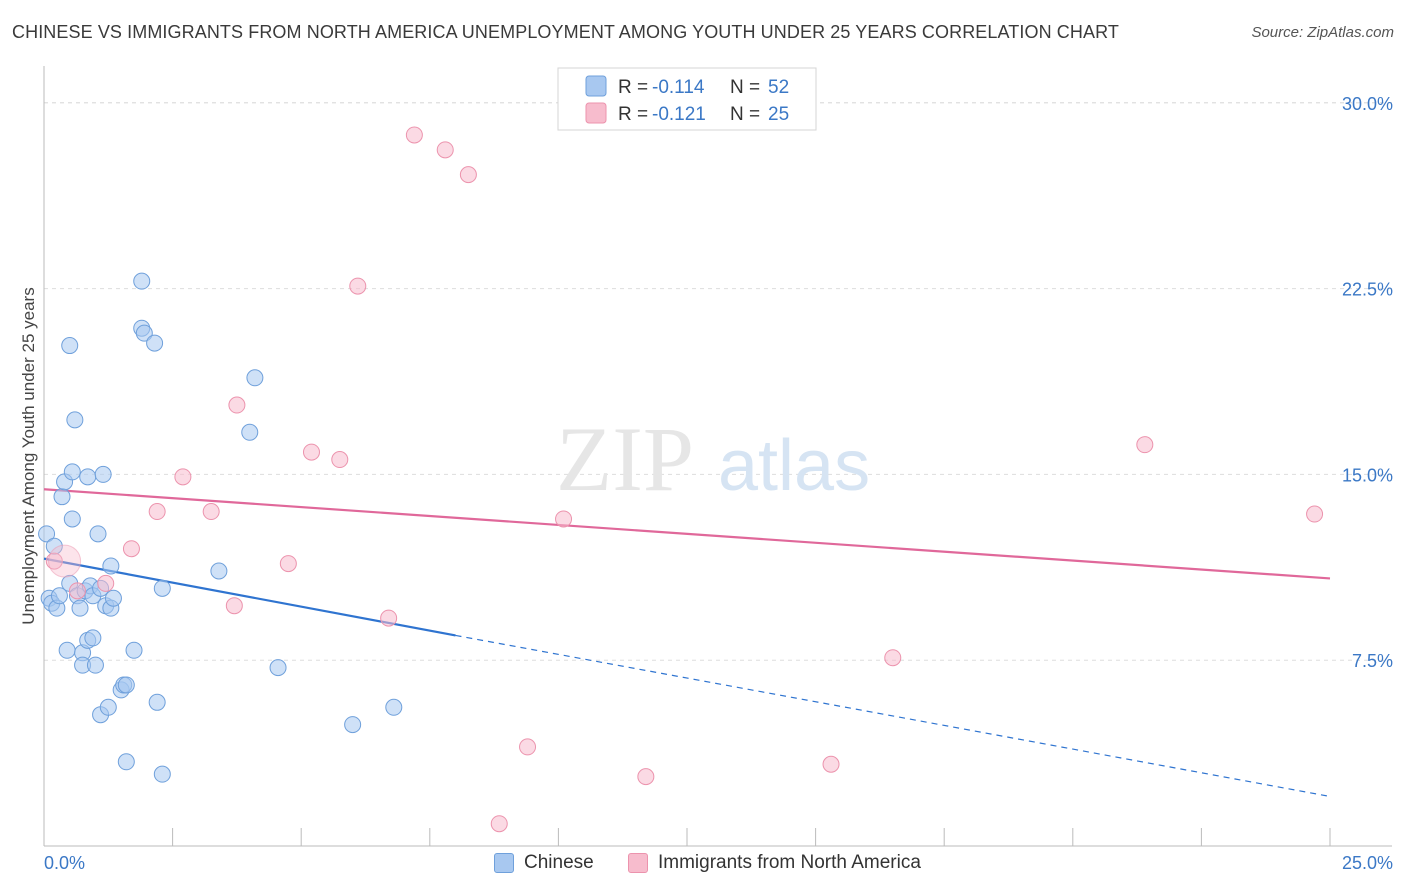  Describe the element at coordinates (745, 114) in the screenshot. I see `legend-n-label-immigrants: N =` at that location.